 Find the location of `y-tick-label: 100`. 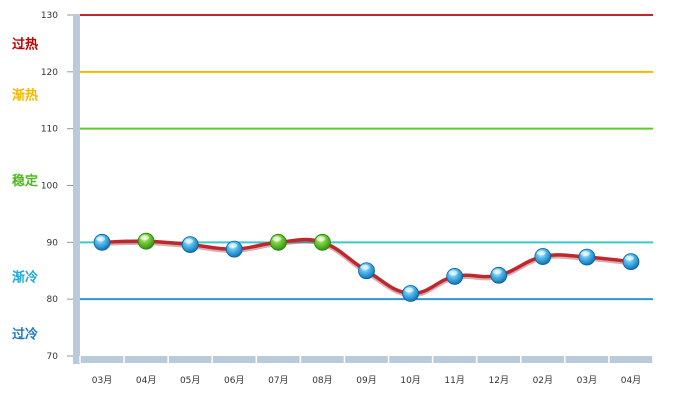

y-tick-label: 100 is located at coordinates (49, 187).